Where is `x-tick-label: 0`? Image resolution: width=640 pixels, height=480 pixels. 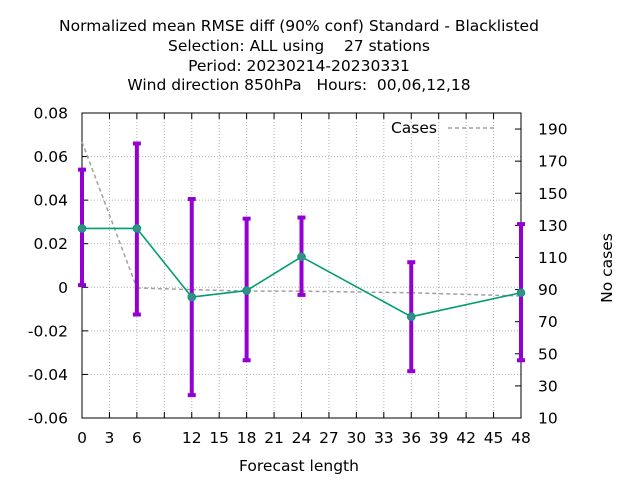
x-tick-label: 0 is located at coordinates (82, 438).